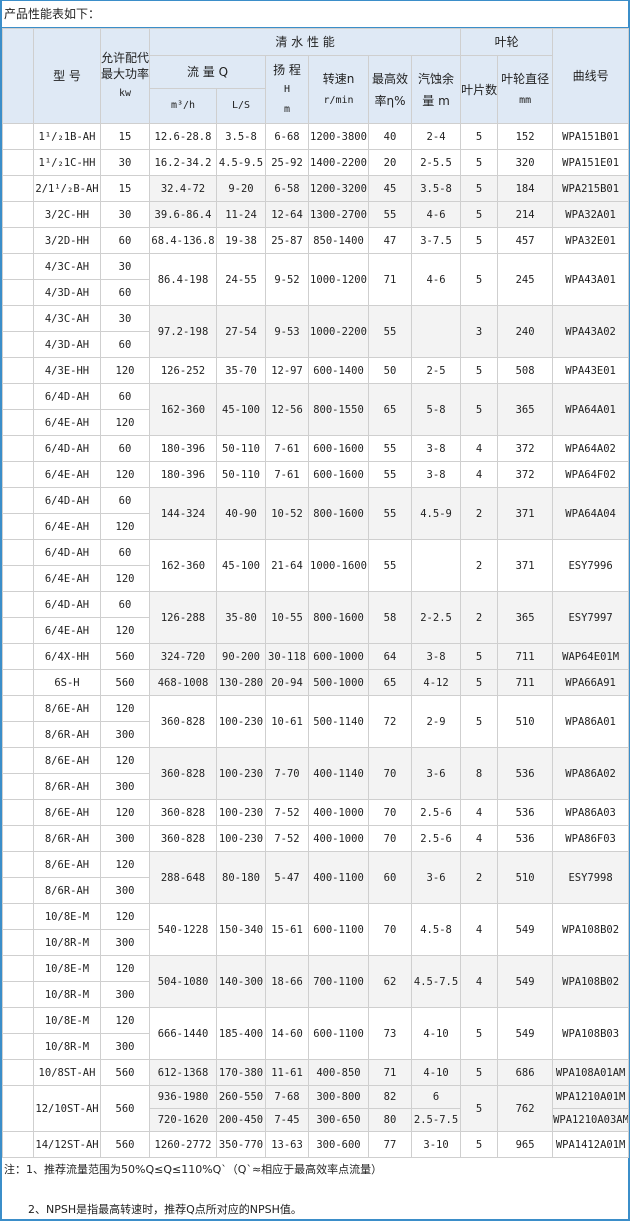 This screenshot has width=630, height=1222. Describe the element at coordinates (241, 565) in the screenshot. I see `ls-cell: 45-100` at that location.